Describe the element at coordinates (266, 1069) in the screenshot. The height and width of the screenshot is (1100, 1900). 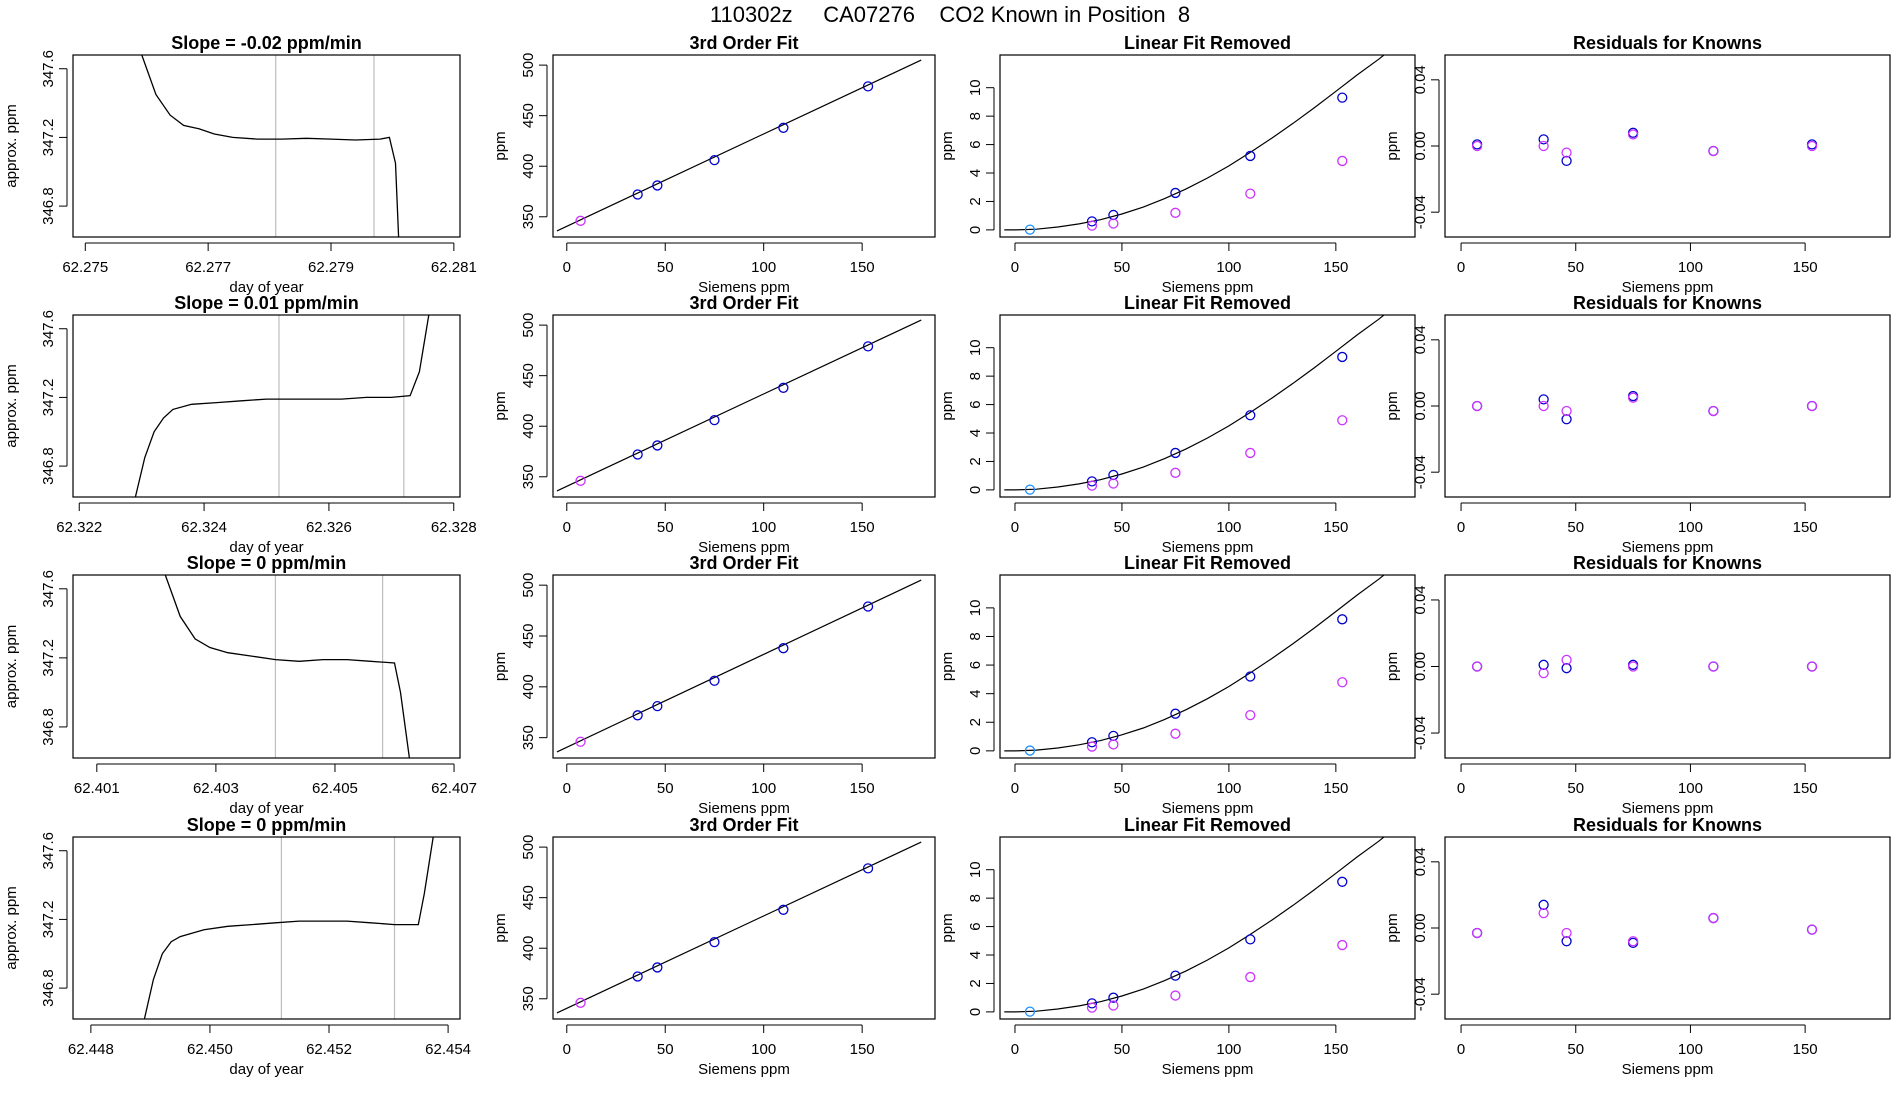
I see `x-axis-label: day of year` at that location.